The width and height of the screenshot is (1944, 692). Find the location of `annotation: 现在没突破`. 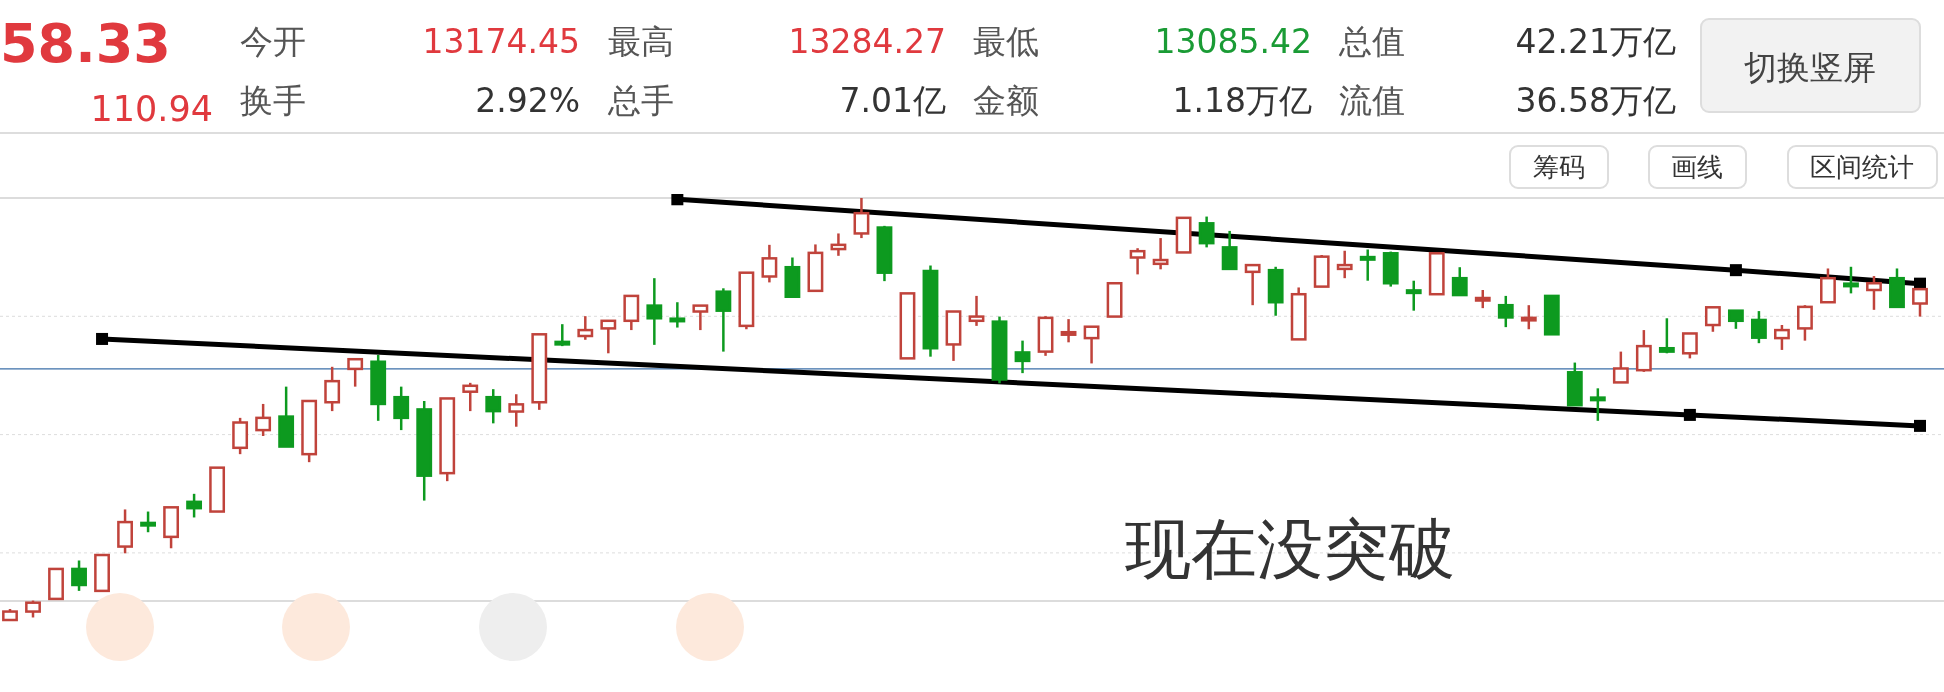

annotation: 现在没突破 is located at coordinates (1290, 549).